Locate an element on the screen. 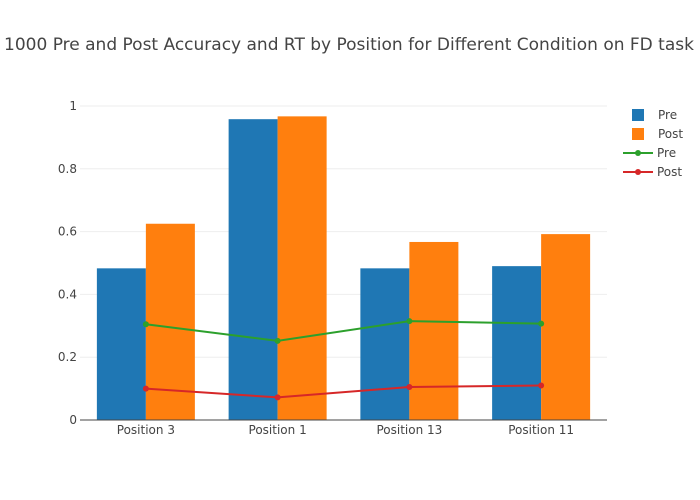 The width and height of the screenshot is (700, 500). y-tick-label: 0.4 is located at coordinates (67, 294).